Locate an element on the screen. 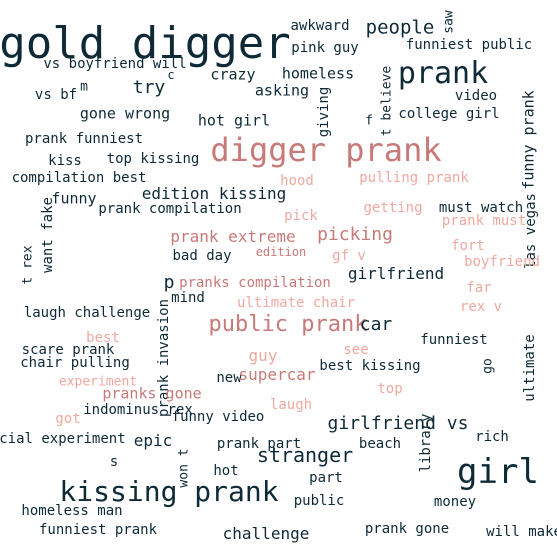  cloud-word: try is located at coordinates (149, 87).